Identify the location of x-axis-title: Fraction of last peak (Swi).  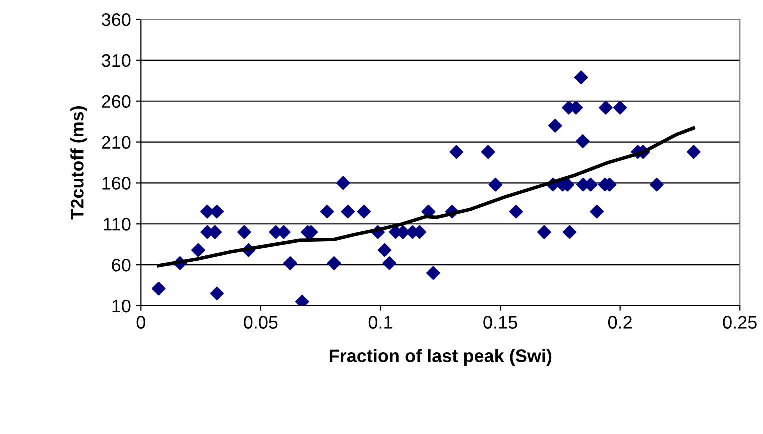
(441, 357).